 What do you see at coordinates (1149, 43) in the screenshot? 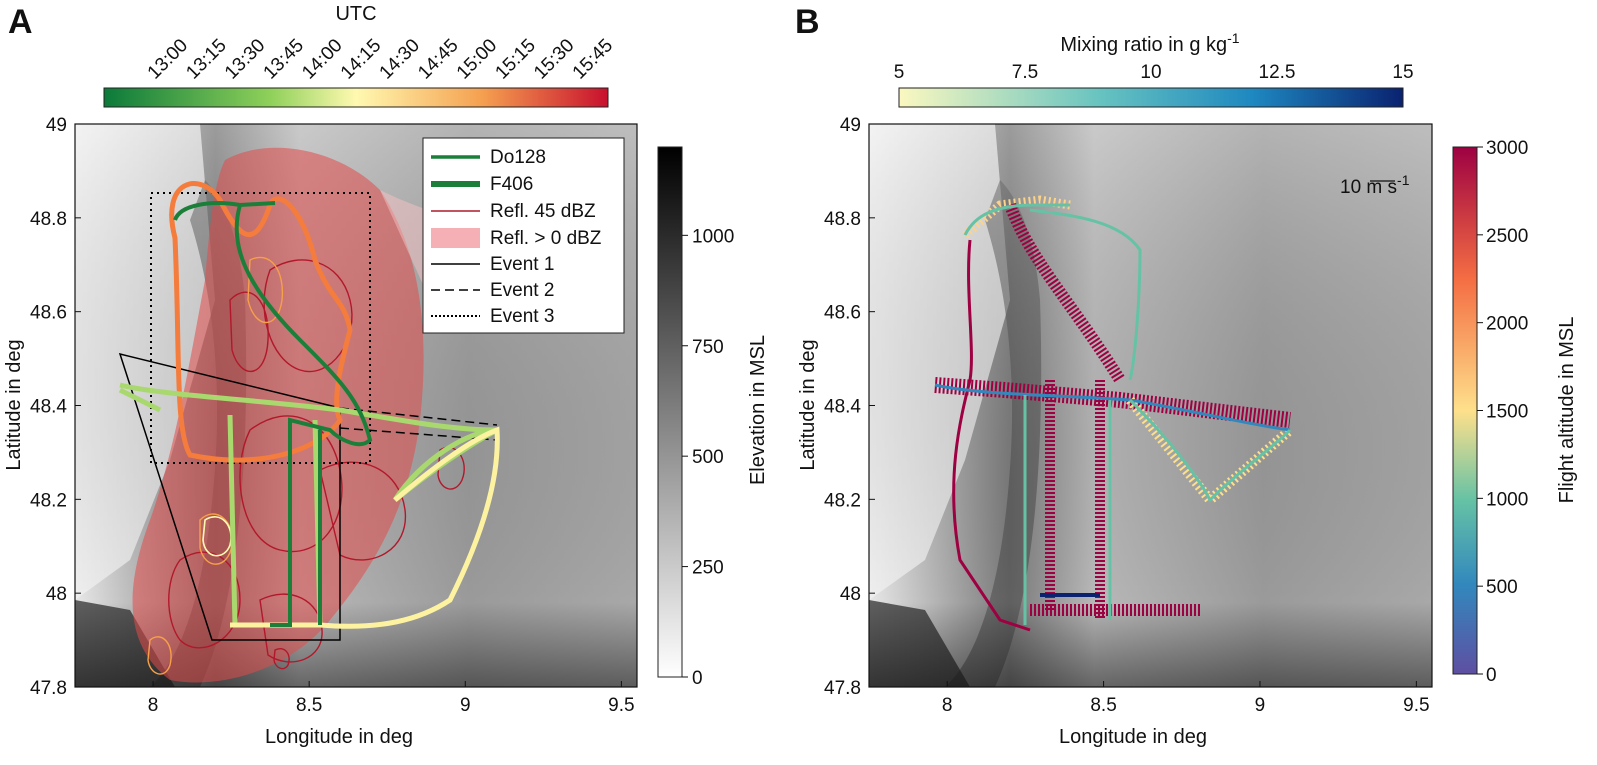
I see `mixing-colorbar-title: Mixing ratio in g kg-1` at bounding box center [1149, 43].